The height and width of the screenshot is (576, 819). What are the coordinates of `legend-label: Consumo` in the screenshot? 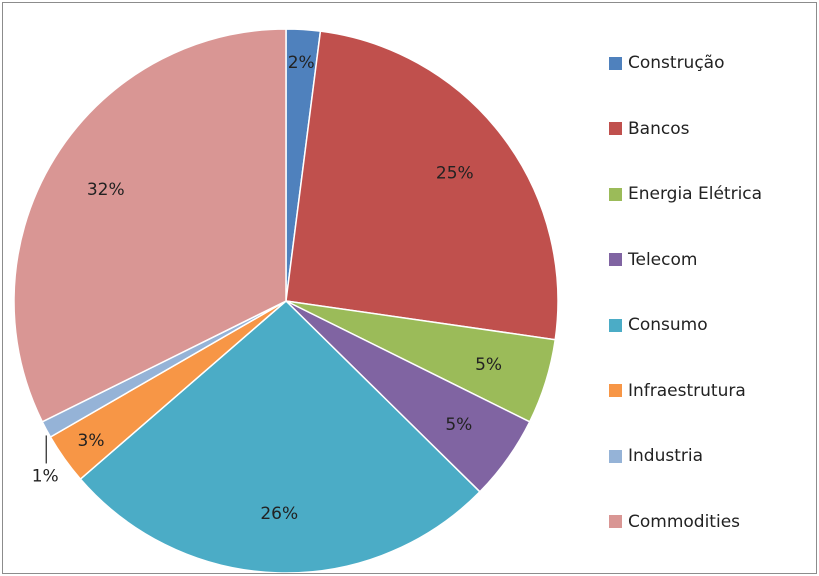 It's located at (668, 325).